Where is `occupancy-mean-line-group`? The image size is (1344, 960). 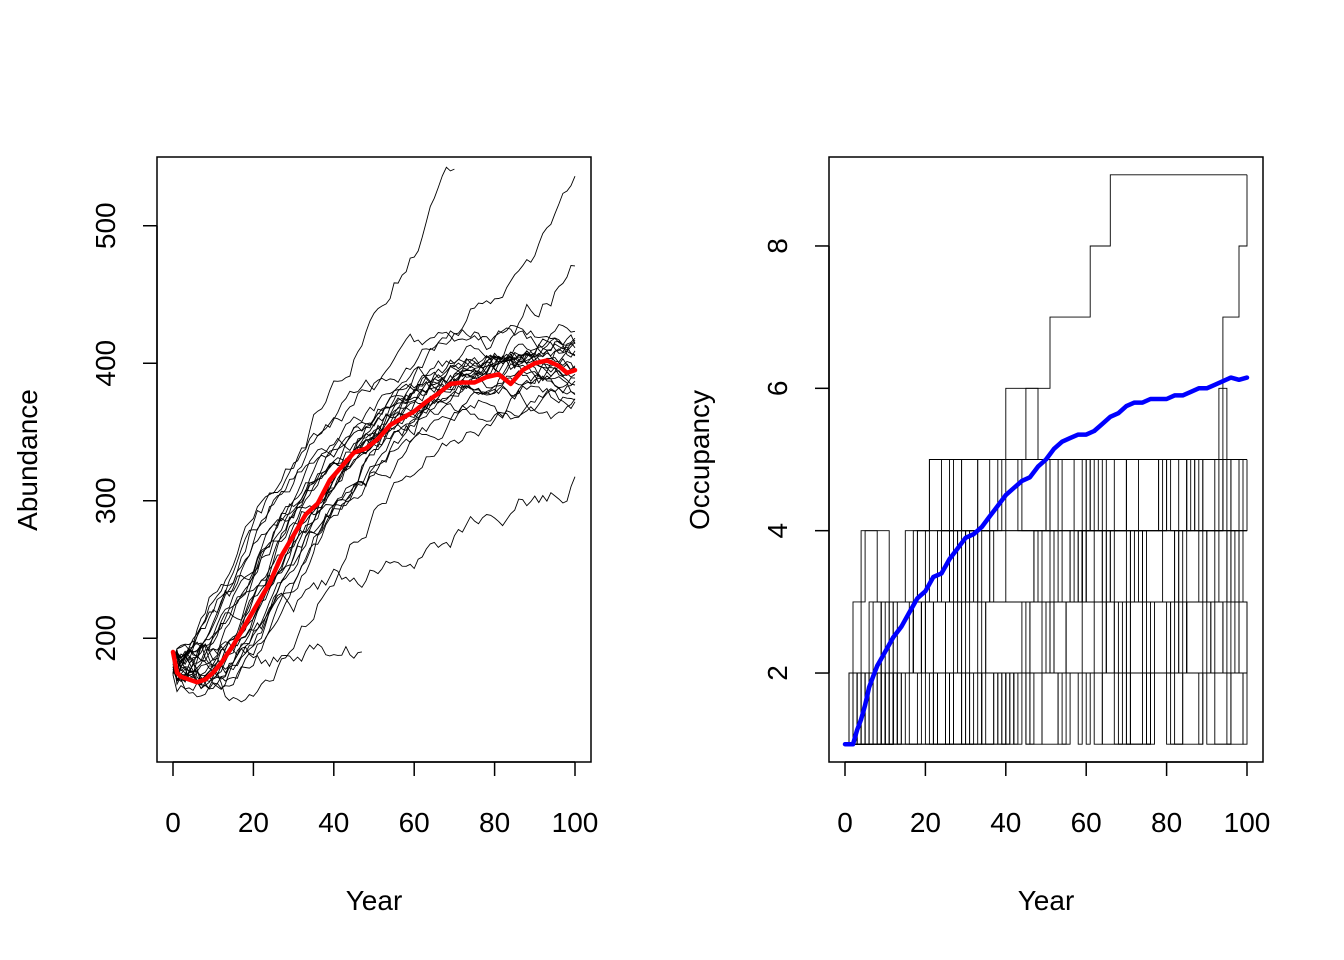 occupancy-mean-line-group is located at coordinates (1046, 561).